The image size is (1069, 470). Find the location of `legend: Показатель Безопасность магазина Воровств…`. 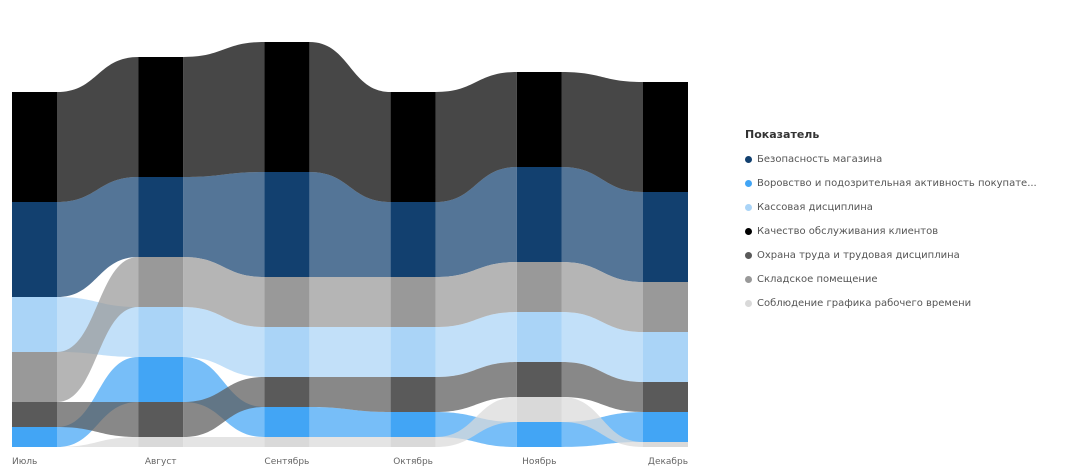

legend: Показатель Безопасность магазина Воровств… is located at coordinates (905, 221).